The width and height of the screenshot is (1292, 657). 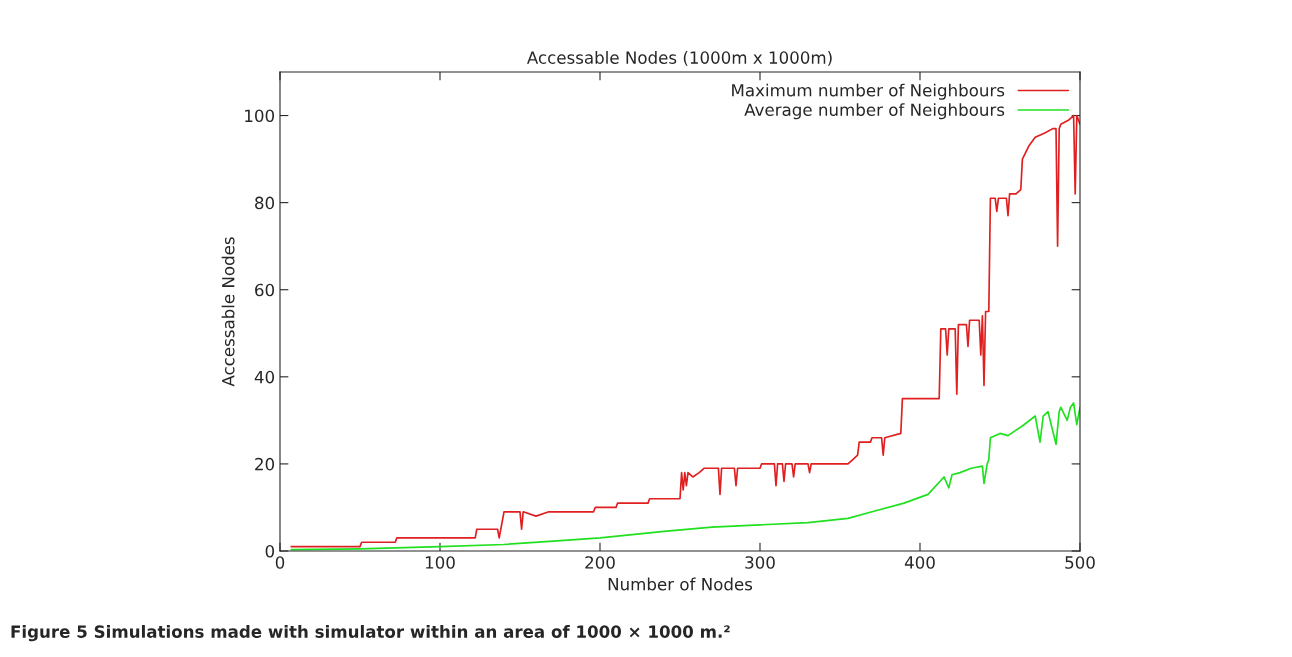 I want to click on x-tick-label: 100, so click(x=440, y=562).